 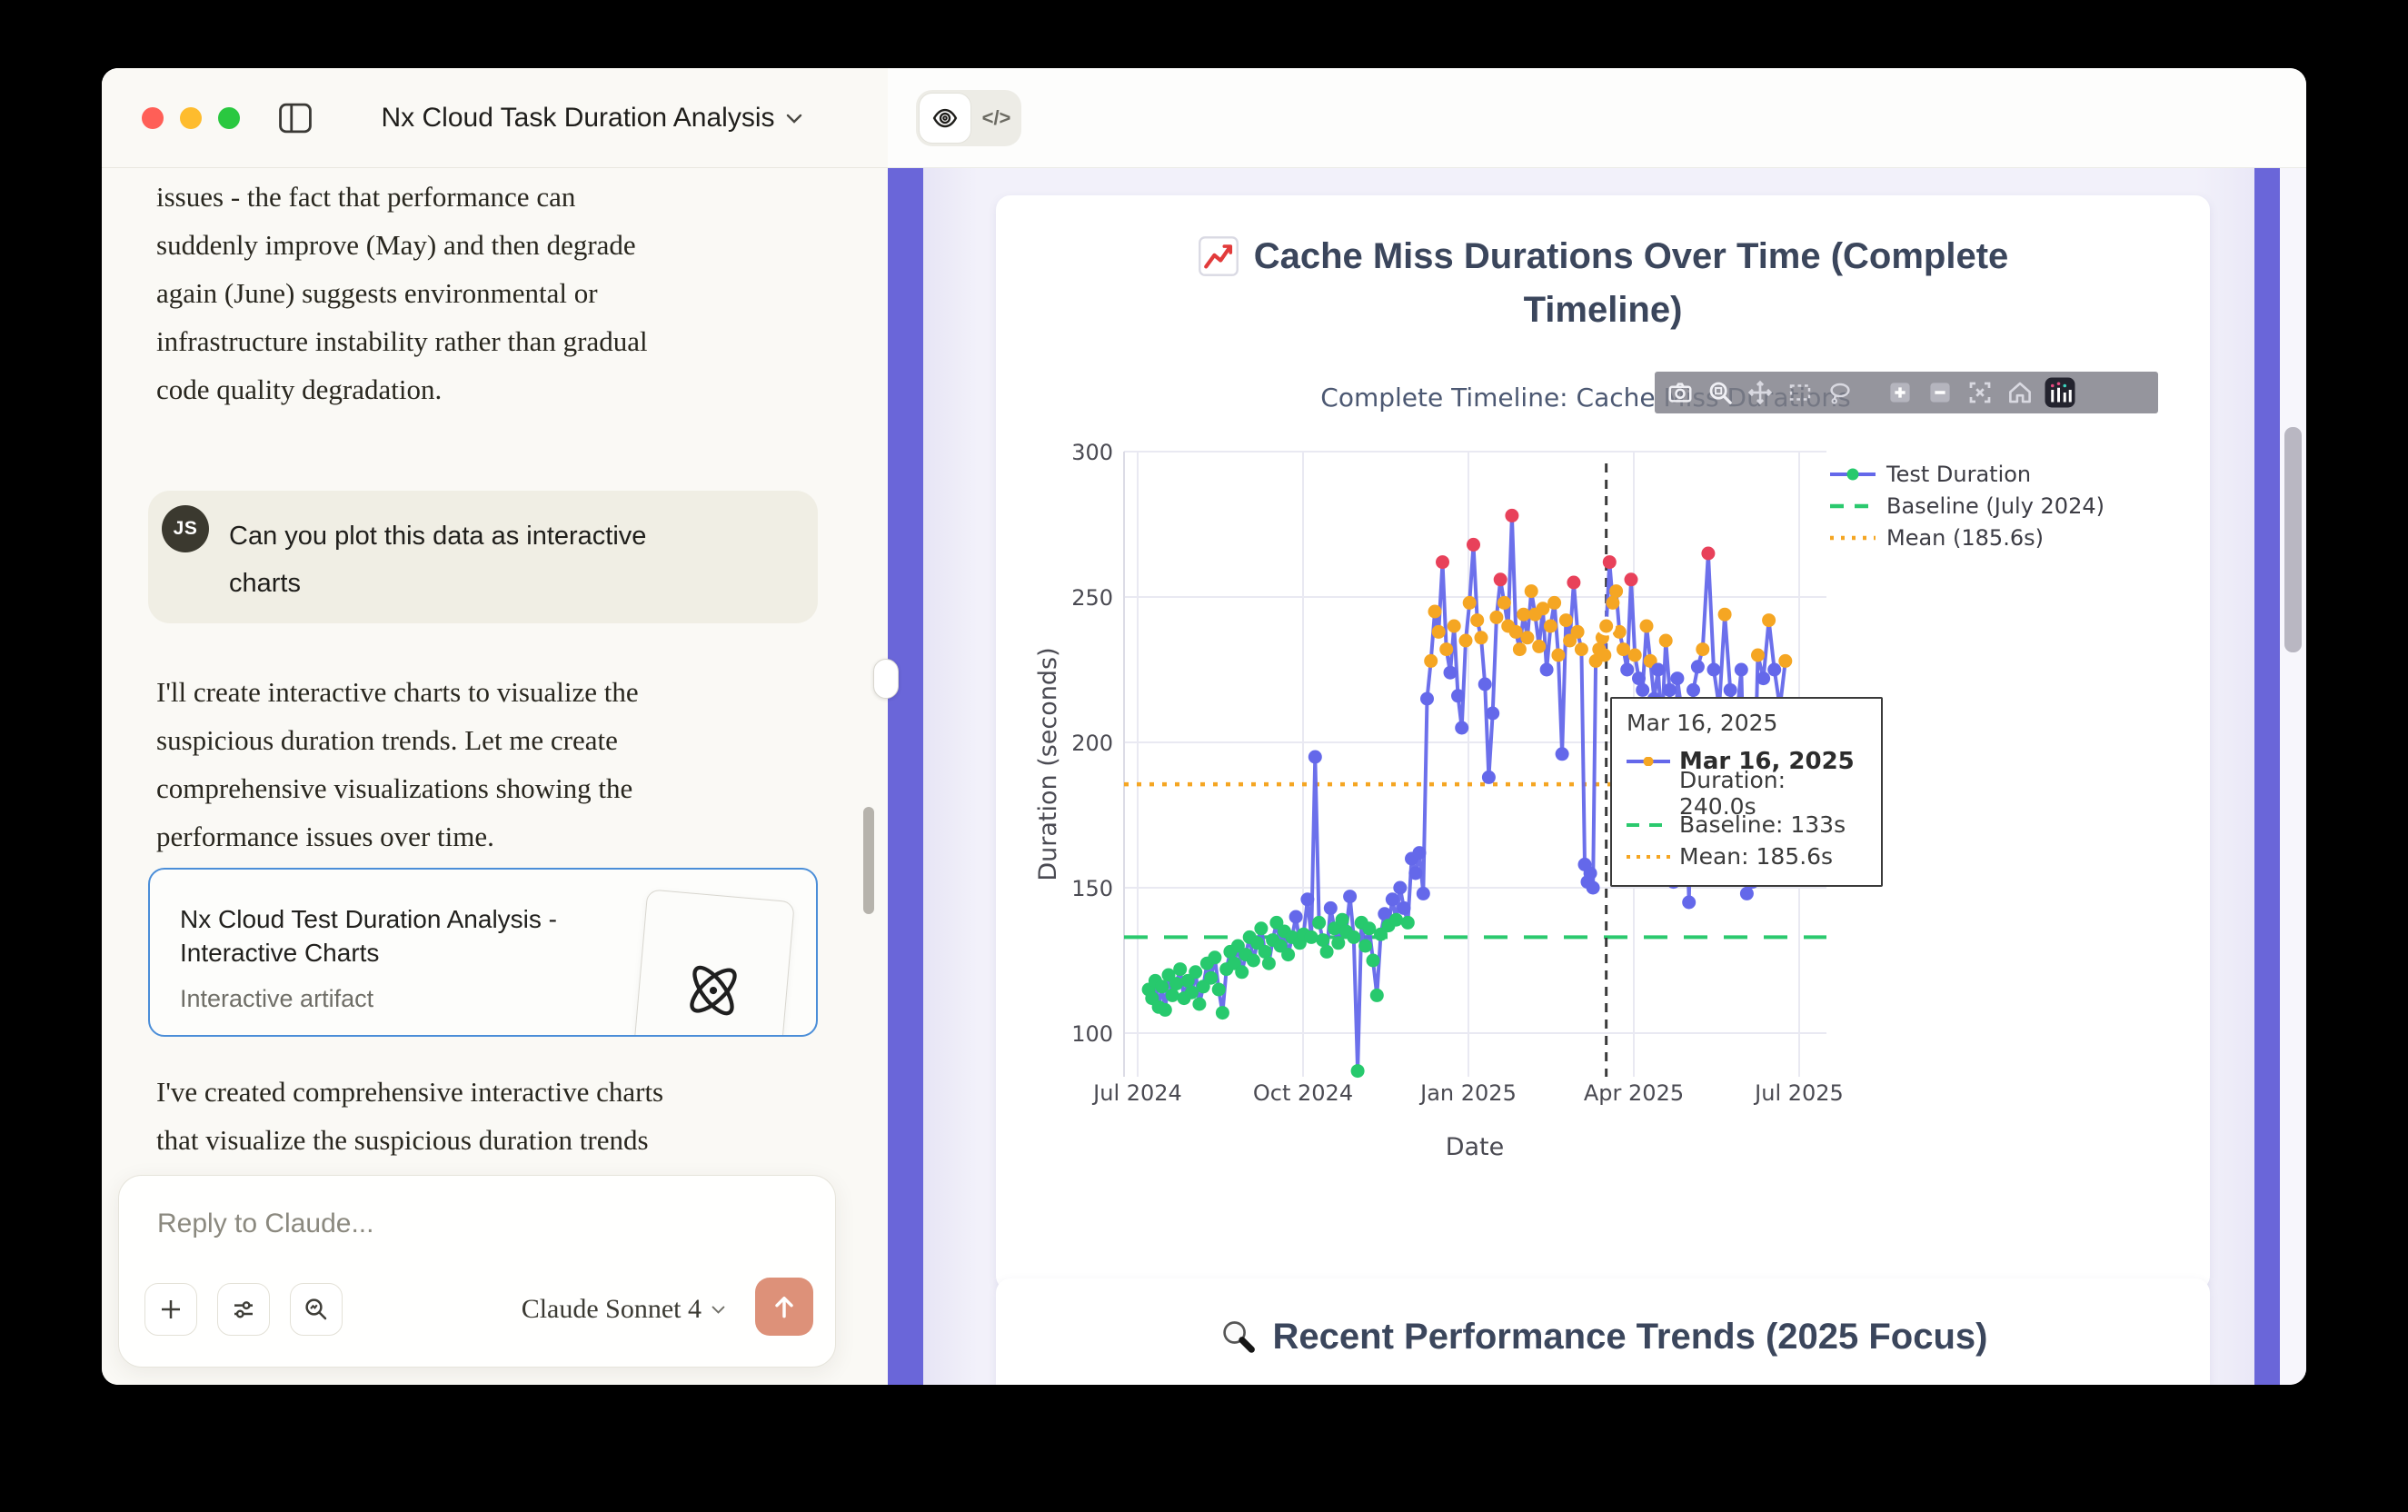 I want to click on zoom-icon, so click(x=1720, y=392).